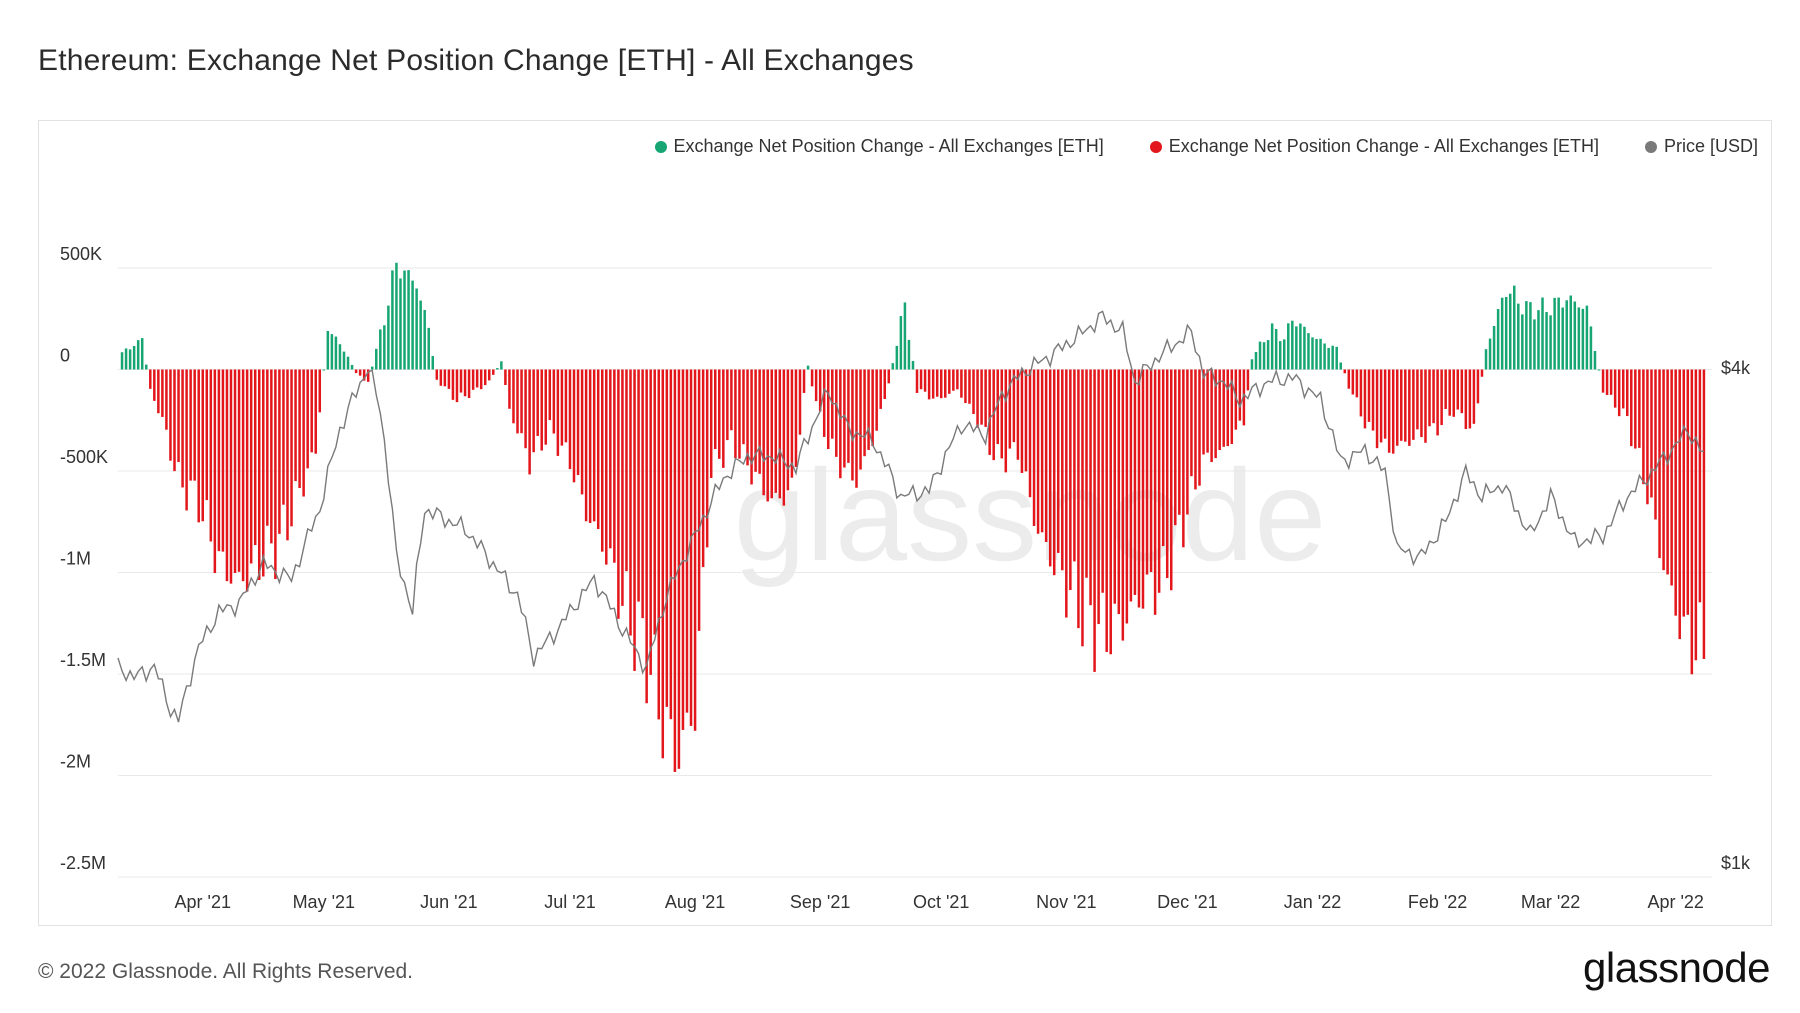  What do you see at coordinates (1550, 902) in the screenshot?
I see `x-tick-label: Mar '22` at bounding box center [1550, 902].